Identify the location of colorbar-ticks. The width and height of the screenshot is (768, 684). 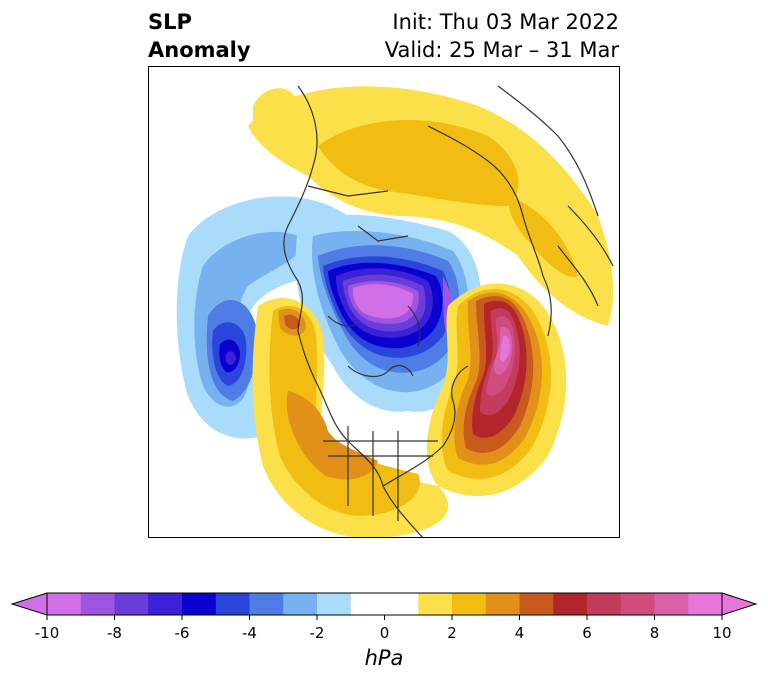
(384, 617).